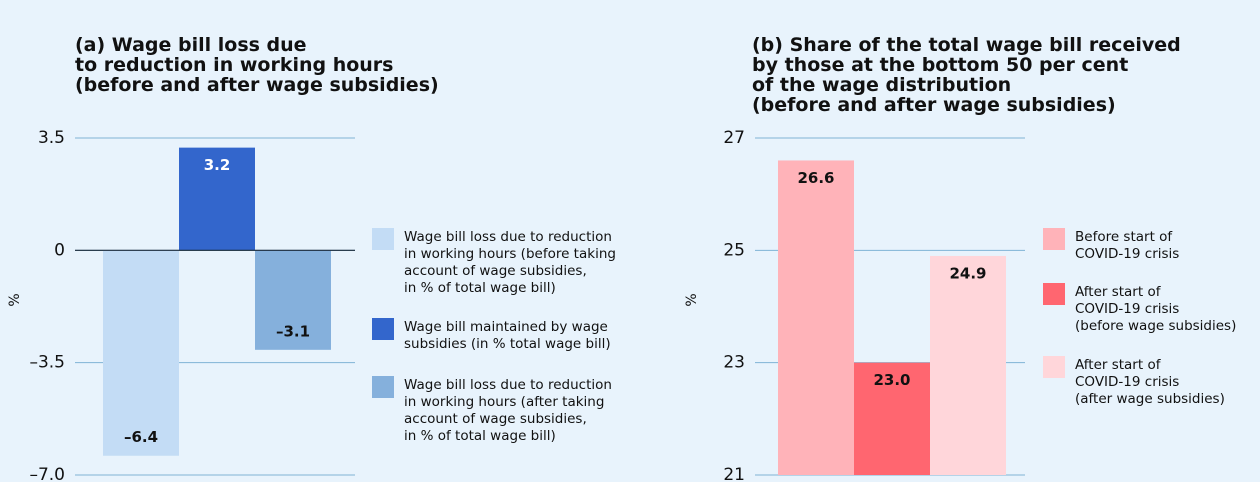 This screenshot has width=1260, height=482. I want to click on y-tick-label: 23, so click(734, 363).